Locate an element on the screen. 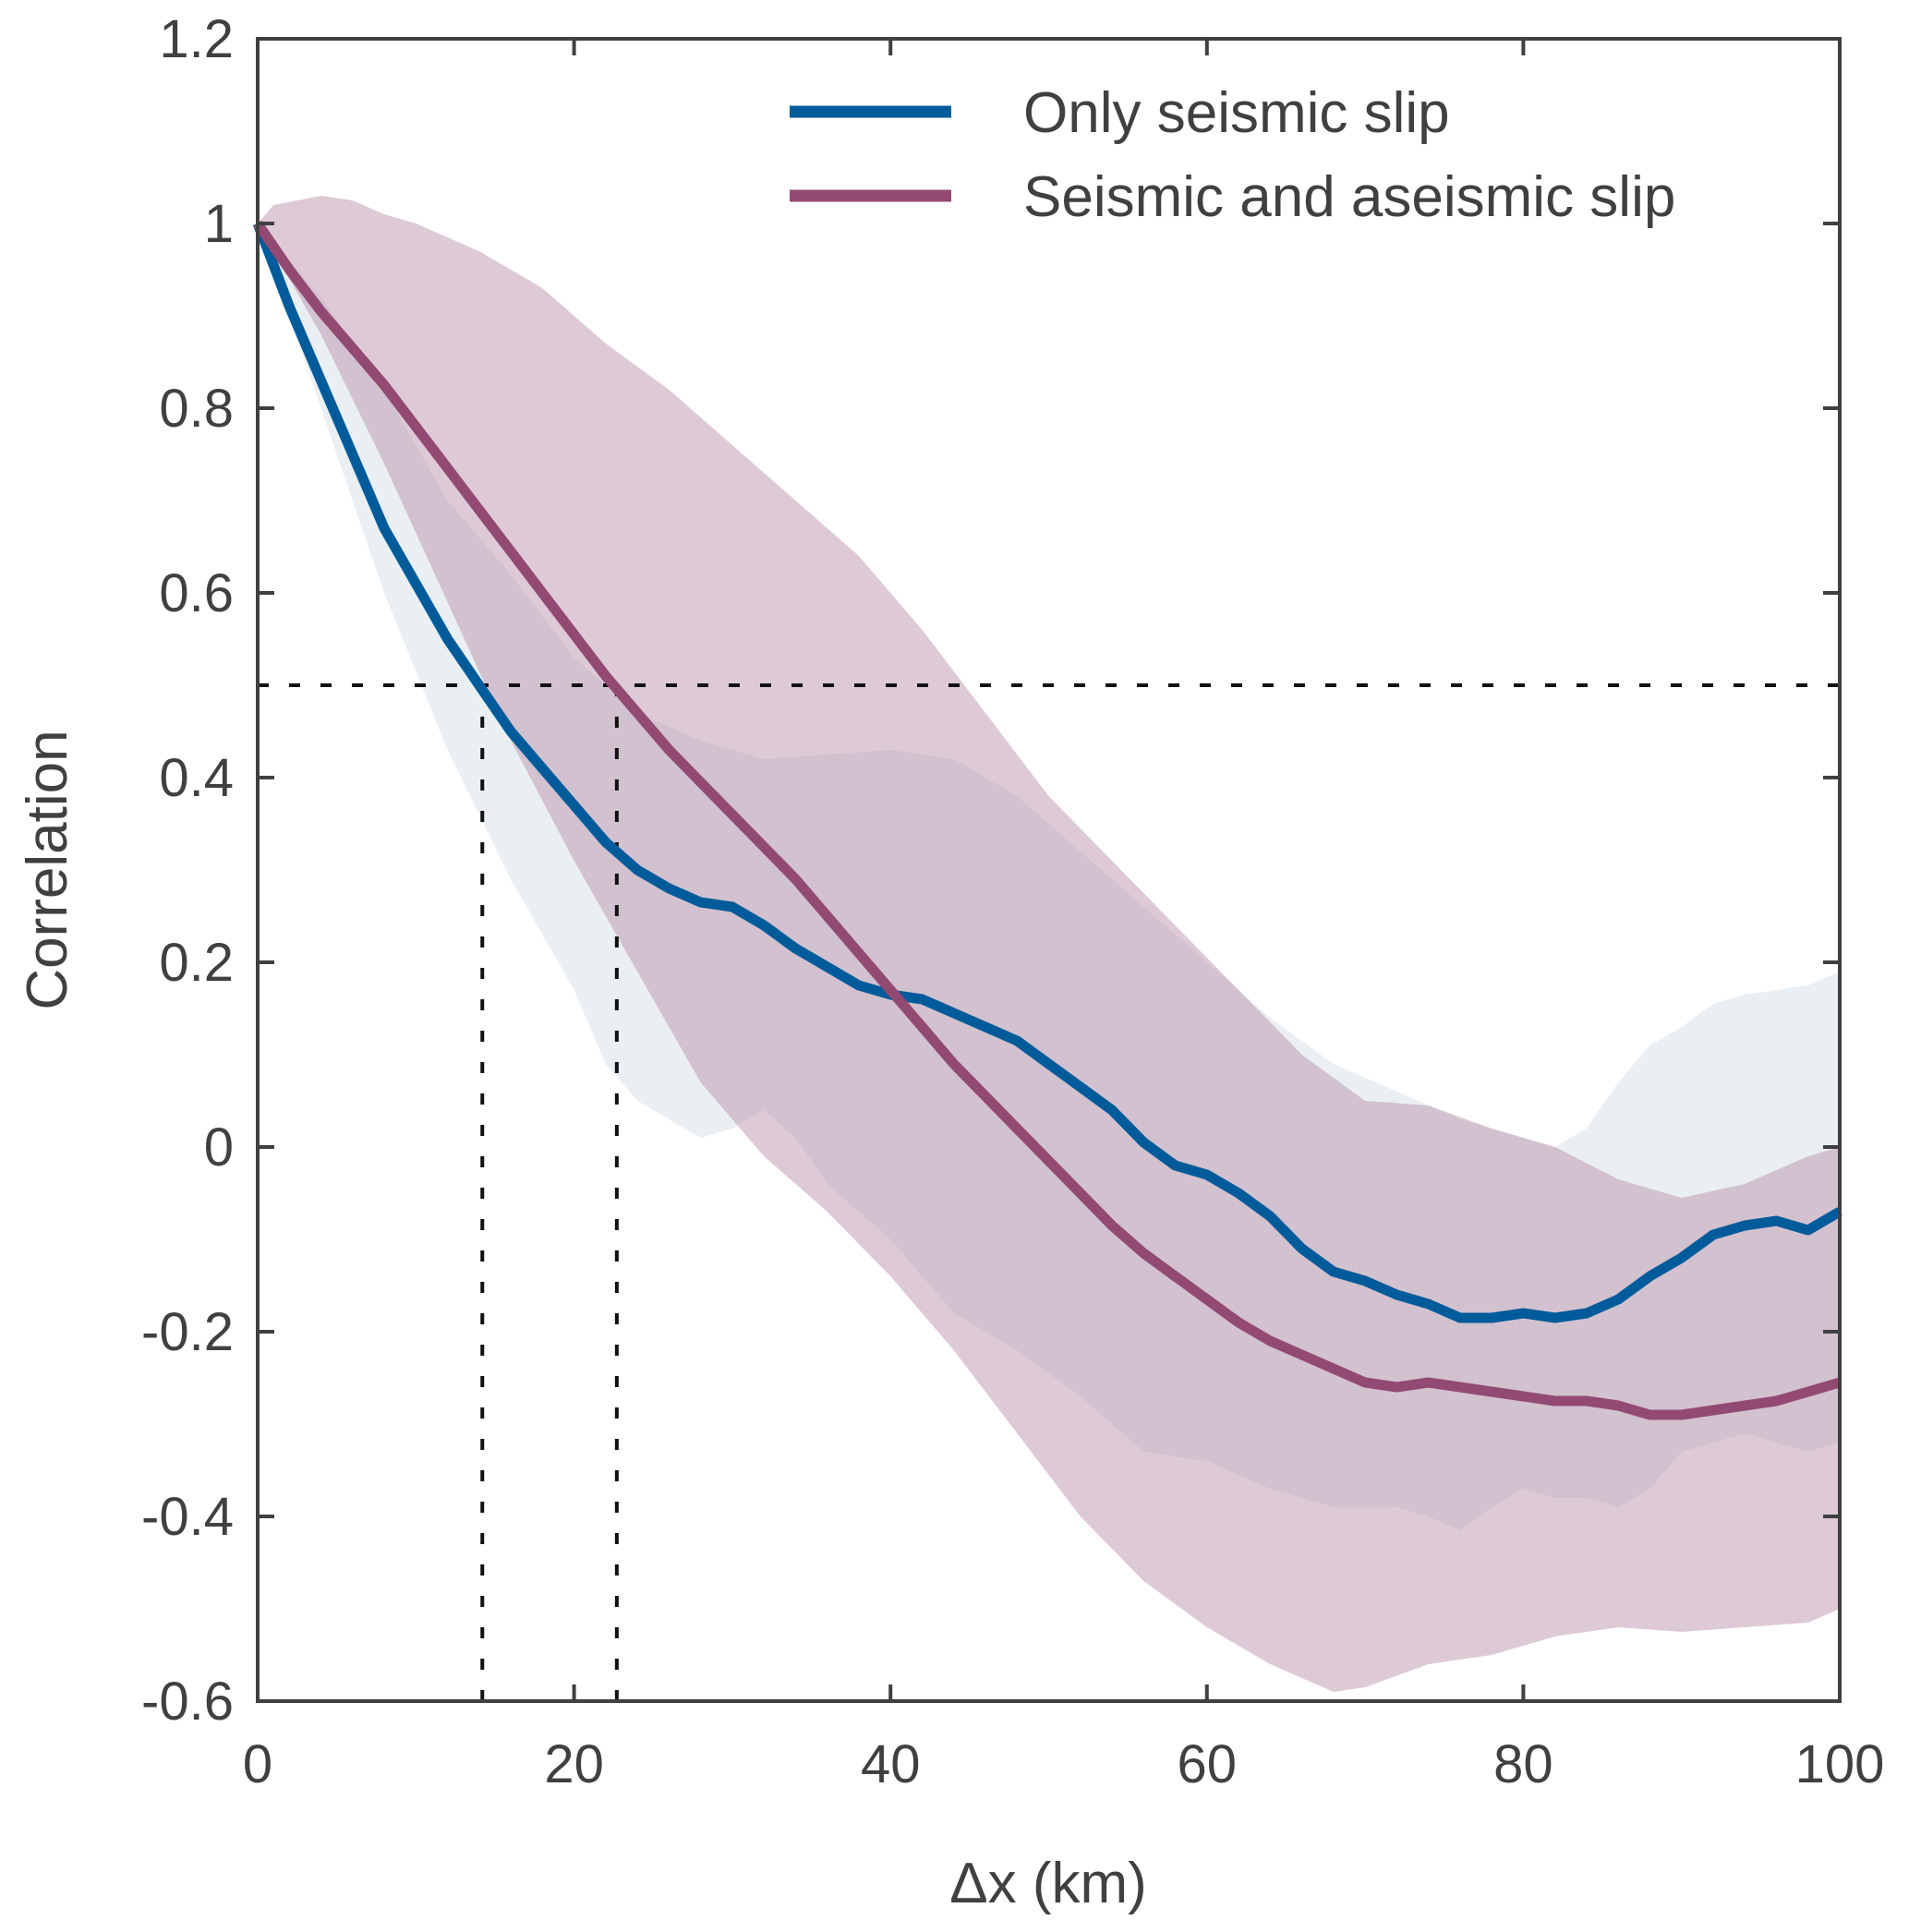 This screenshot has height=1932, width=1909. y-tick-label: 0.8 is located at coordinates (196, 409).